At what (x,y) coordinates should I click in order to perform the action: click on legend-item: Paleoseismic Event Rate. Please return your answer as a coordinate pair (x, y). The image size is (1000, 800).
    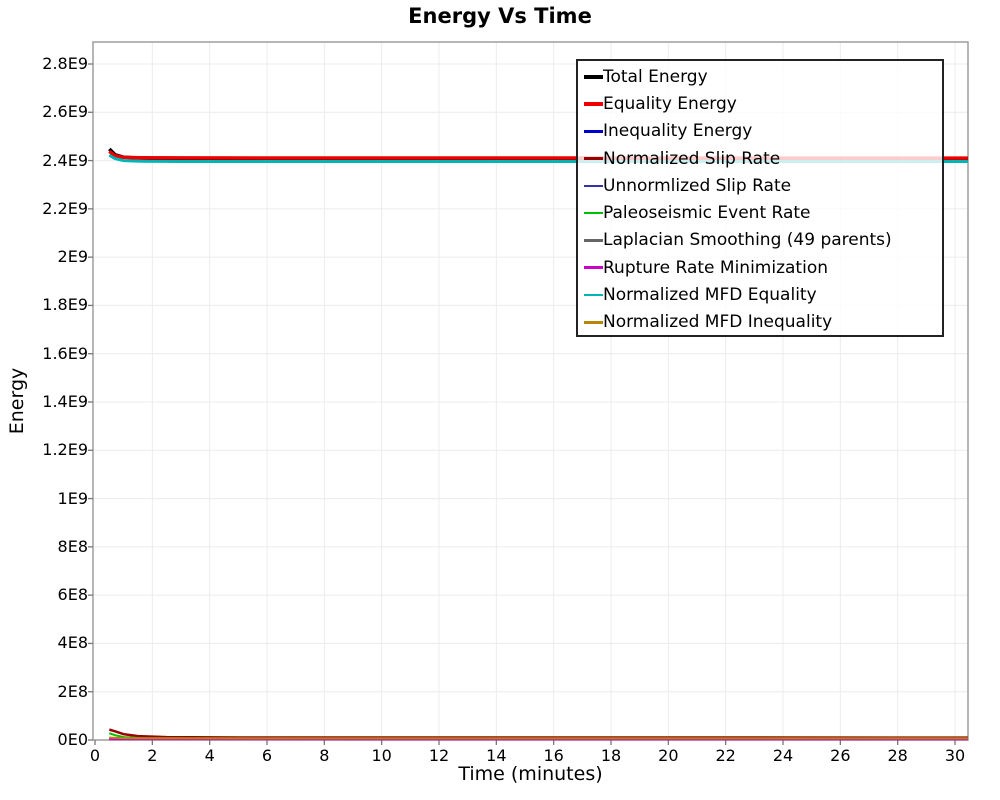
    Looking at the image, I should click on (763, 212).